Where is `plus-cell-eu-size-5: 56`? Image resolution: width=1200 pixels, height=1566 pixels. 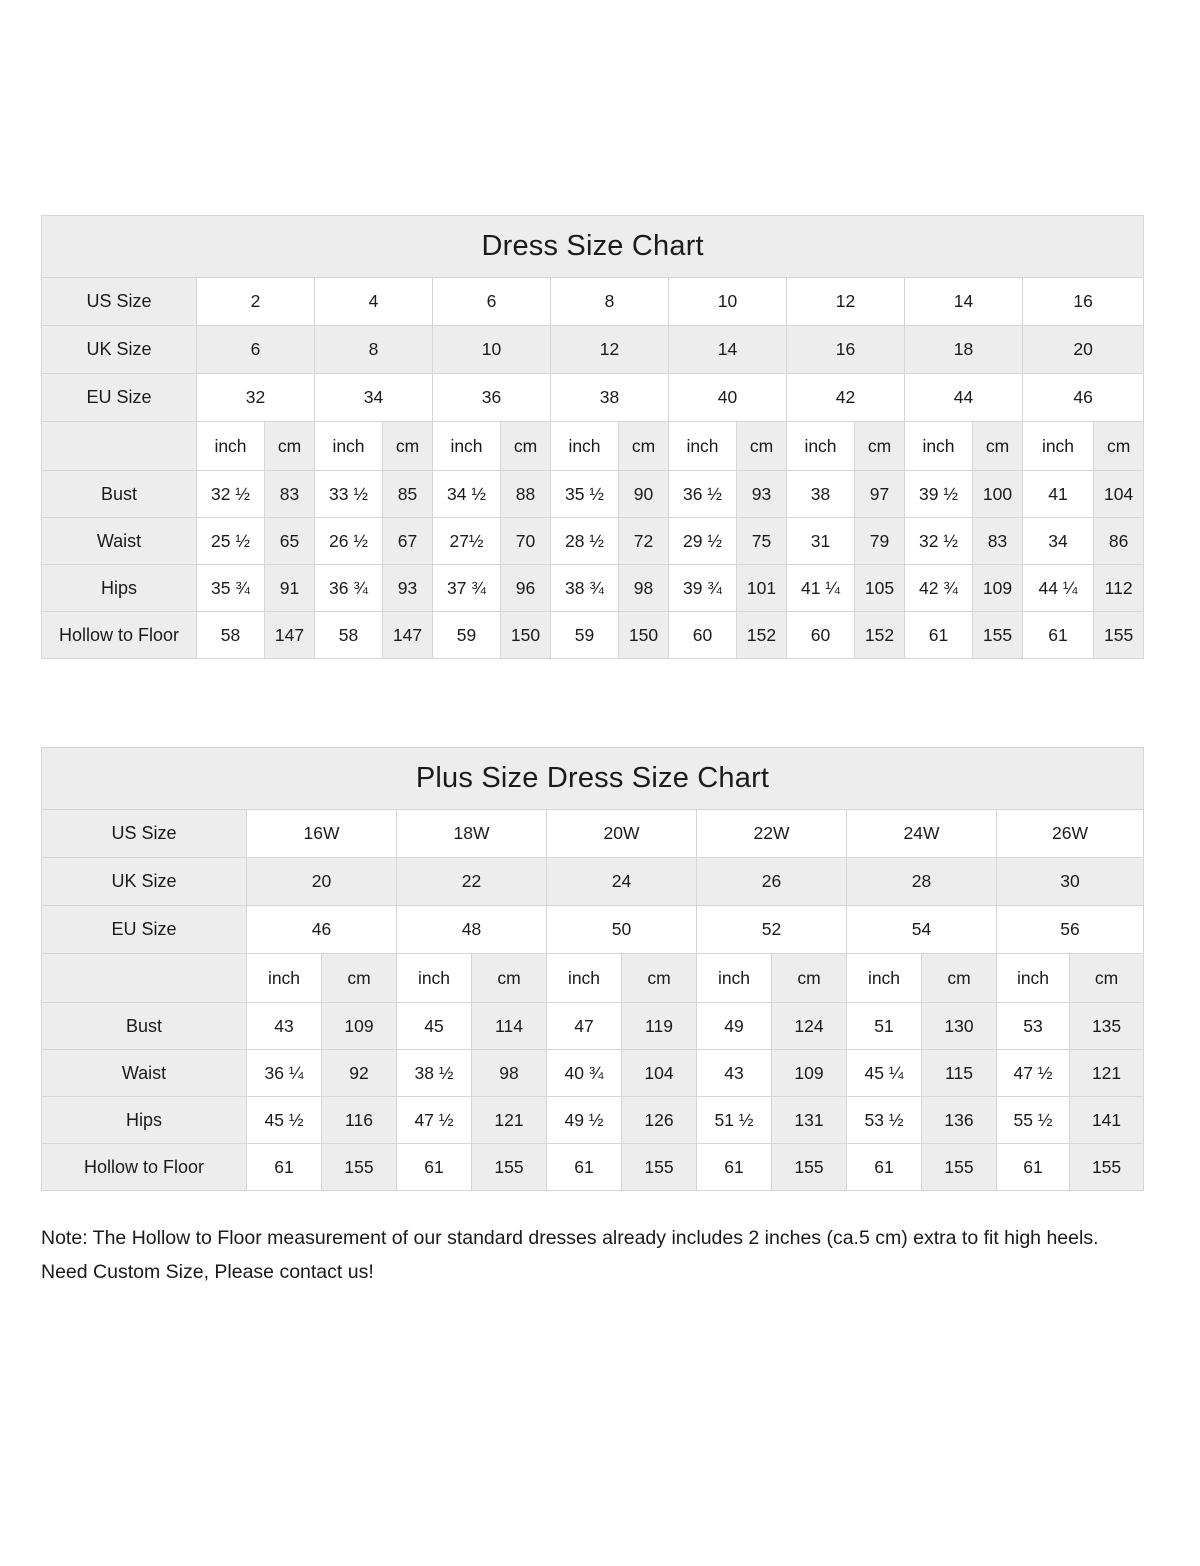
plus-cell-eu-size-5: 56 is located at coordinates (1070, 929).